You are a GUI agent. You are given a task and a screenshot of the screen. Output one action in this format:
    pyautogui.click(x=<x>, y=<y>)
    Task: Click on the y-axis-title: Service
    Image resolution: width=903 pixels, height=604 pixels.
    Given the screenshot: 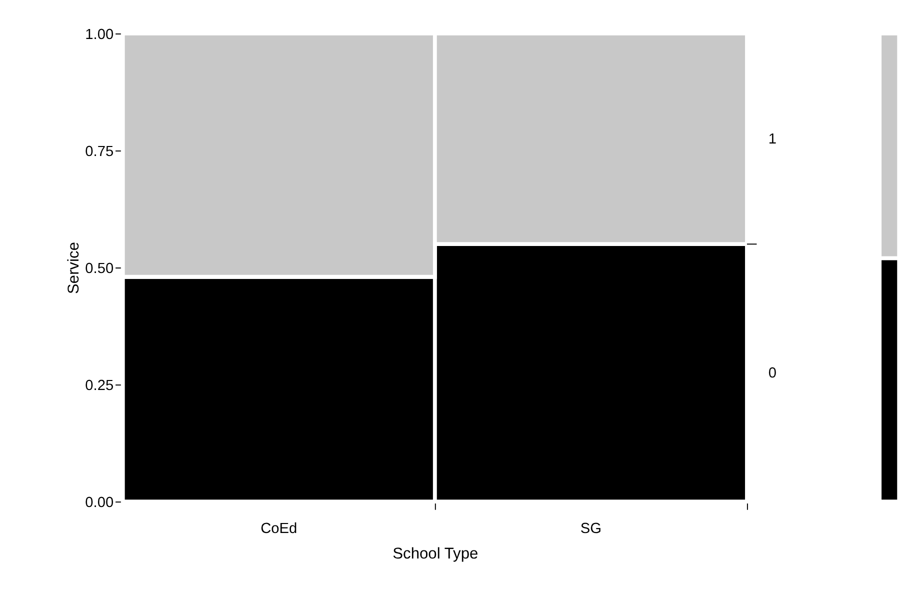 What is the action you would take?
    pyautogui.click(x=73, y=268)
    